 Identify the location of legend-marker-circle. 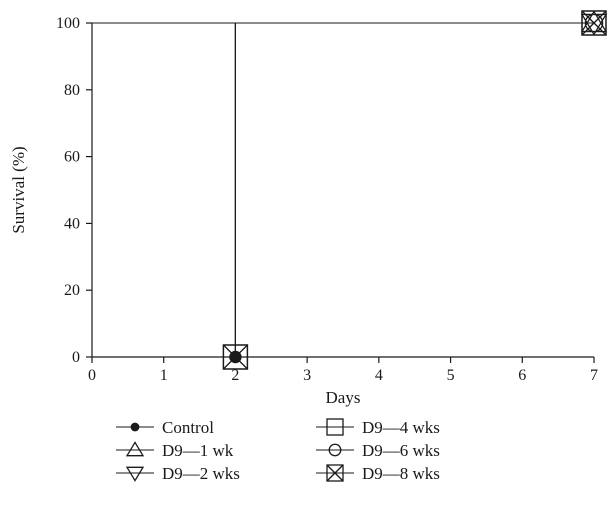
(335, 450).